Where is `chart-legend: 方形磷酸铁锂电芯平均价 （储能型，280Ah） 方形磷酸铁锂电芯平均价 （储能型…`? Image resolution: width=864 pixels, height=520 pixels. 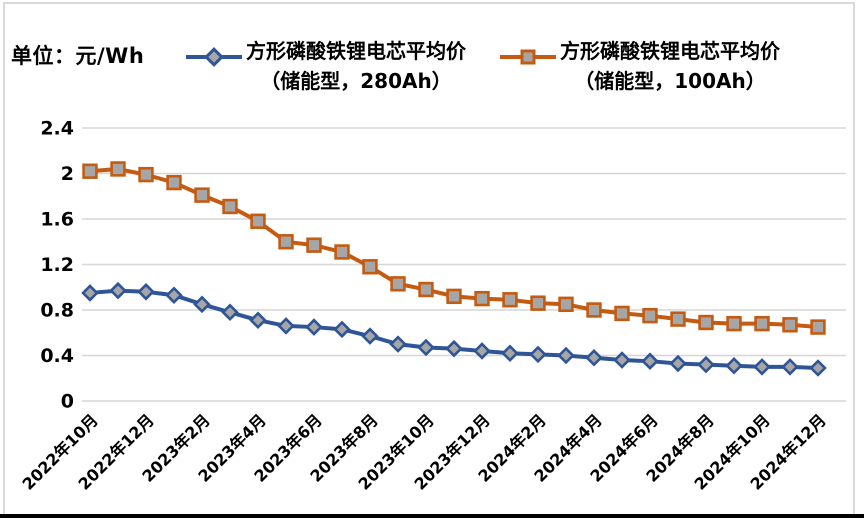
chart-legend: 方形磷酸铁锂电芯平均价 （储能型，280Ah） 方形磷酸铁锂电芯平均价 （储能型… is located at coordinates (483, 66).